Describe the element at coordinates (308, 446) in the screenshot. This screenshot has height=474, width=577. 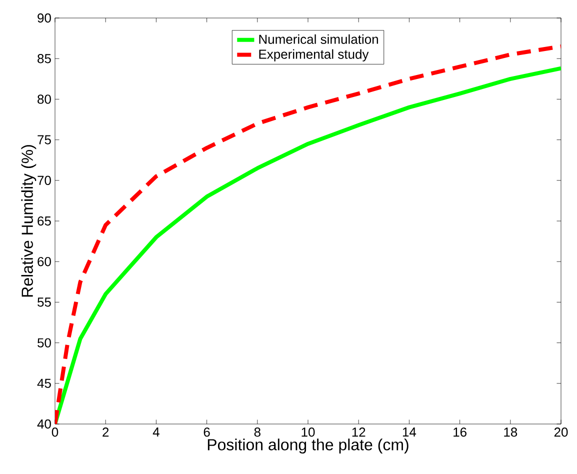
I see `x-axis-title: Position along the plate (cm)` at that location.